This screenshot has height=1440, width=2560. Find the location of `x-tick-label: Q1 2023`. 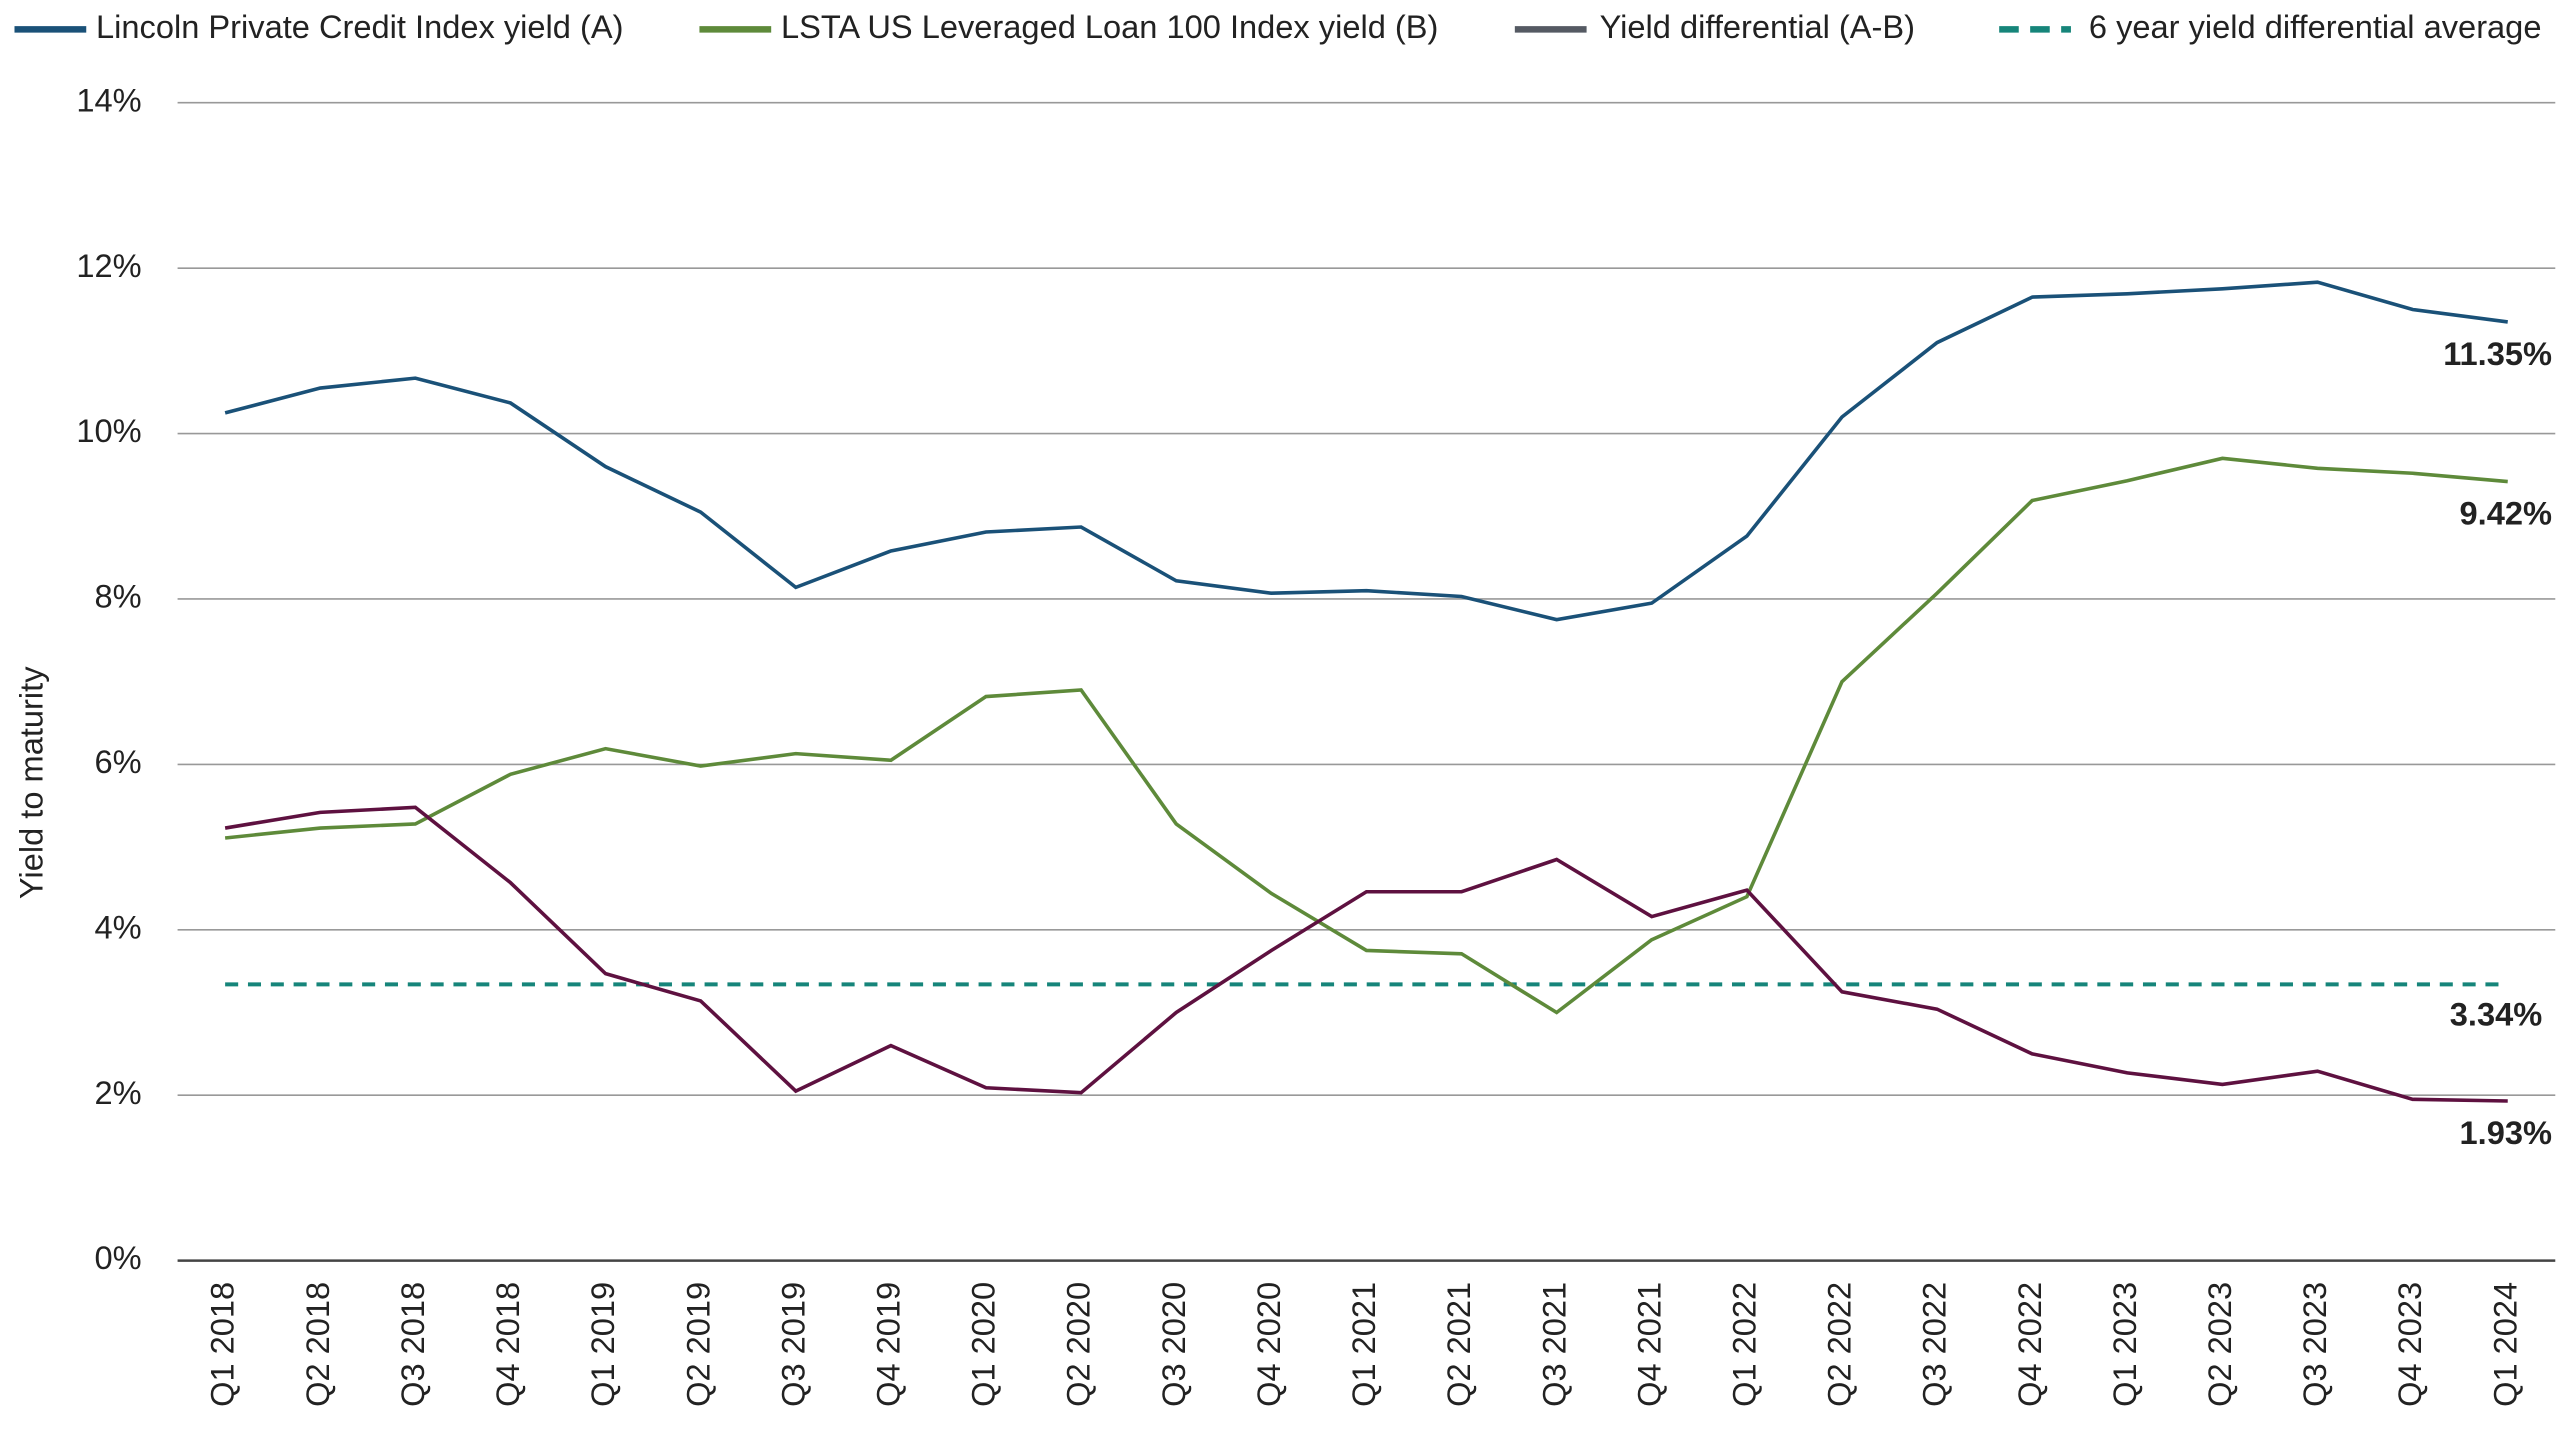

x-tick-label: Q1 2023 is located at coordinates (2124, 1344).